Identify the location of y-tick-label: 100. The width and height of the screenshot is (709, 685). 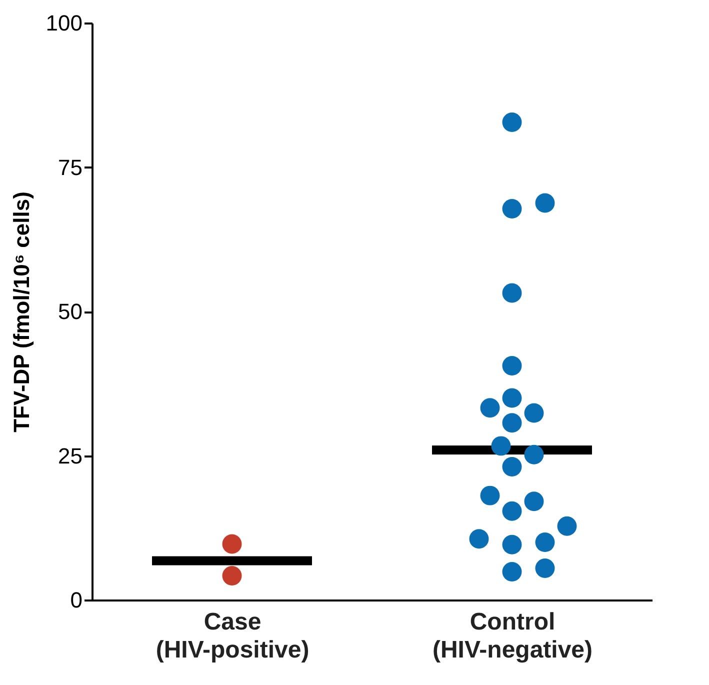
(64, 23).